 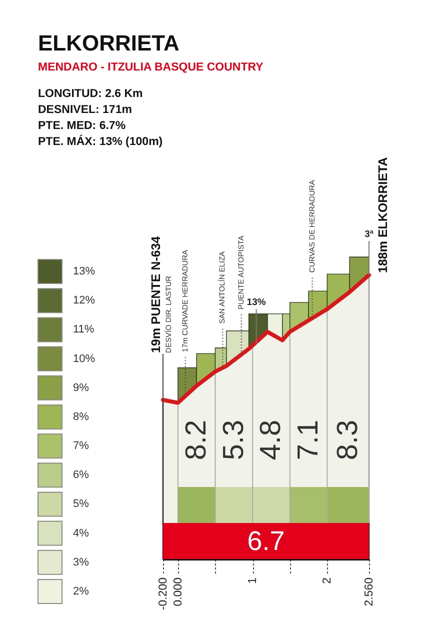 What do you see at coordinates (266, 541) in the screenshot?
I see `band-label: 6.7` at bounding box center [266, 541].